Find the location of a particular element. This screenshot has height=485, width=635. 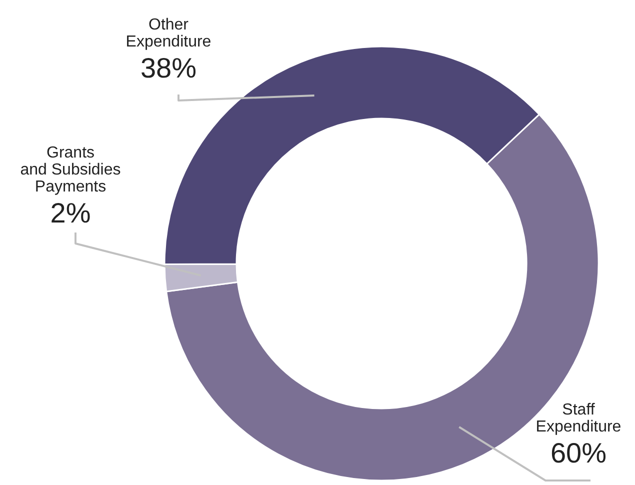

data-label: 2% is located at coordinates (70, 213).